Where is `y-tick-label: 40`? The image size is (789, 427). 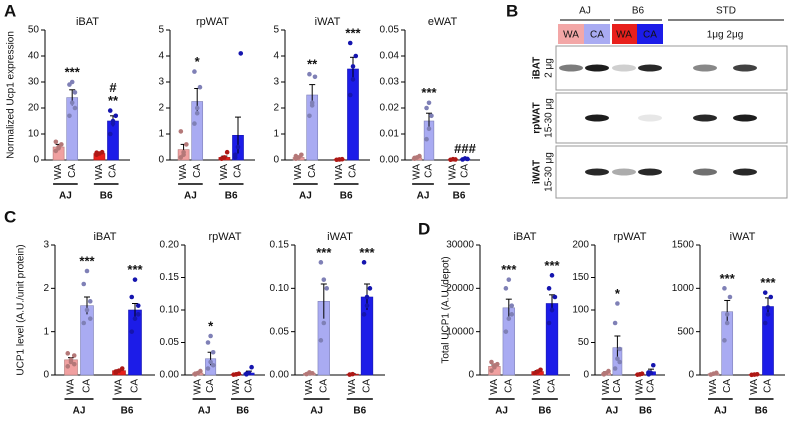
y-tick-label: 40 is located at coordinates (34, 56).